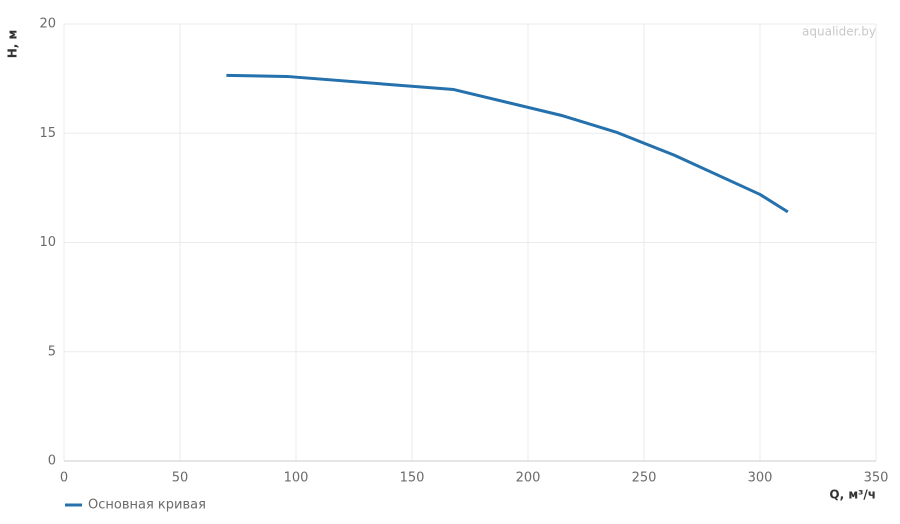  Describe the element at coordinates (13, 44) in the screenshot. I see `y-axis-title: H, м` at that location.